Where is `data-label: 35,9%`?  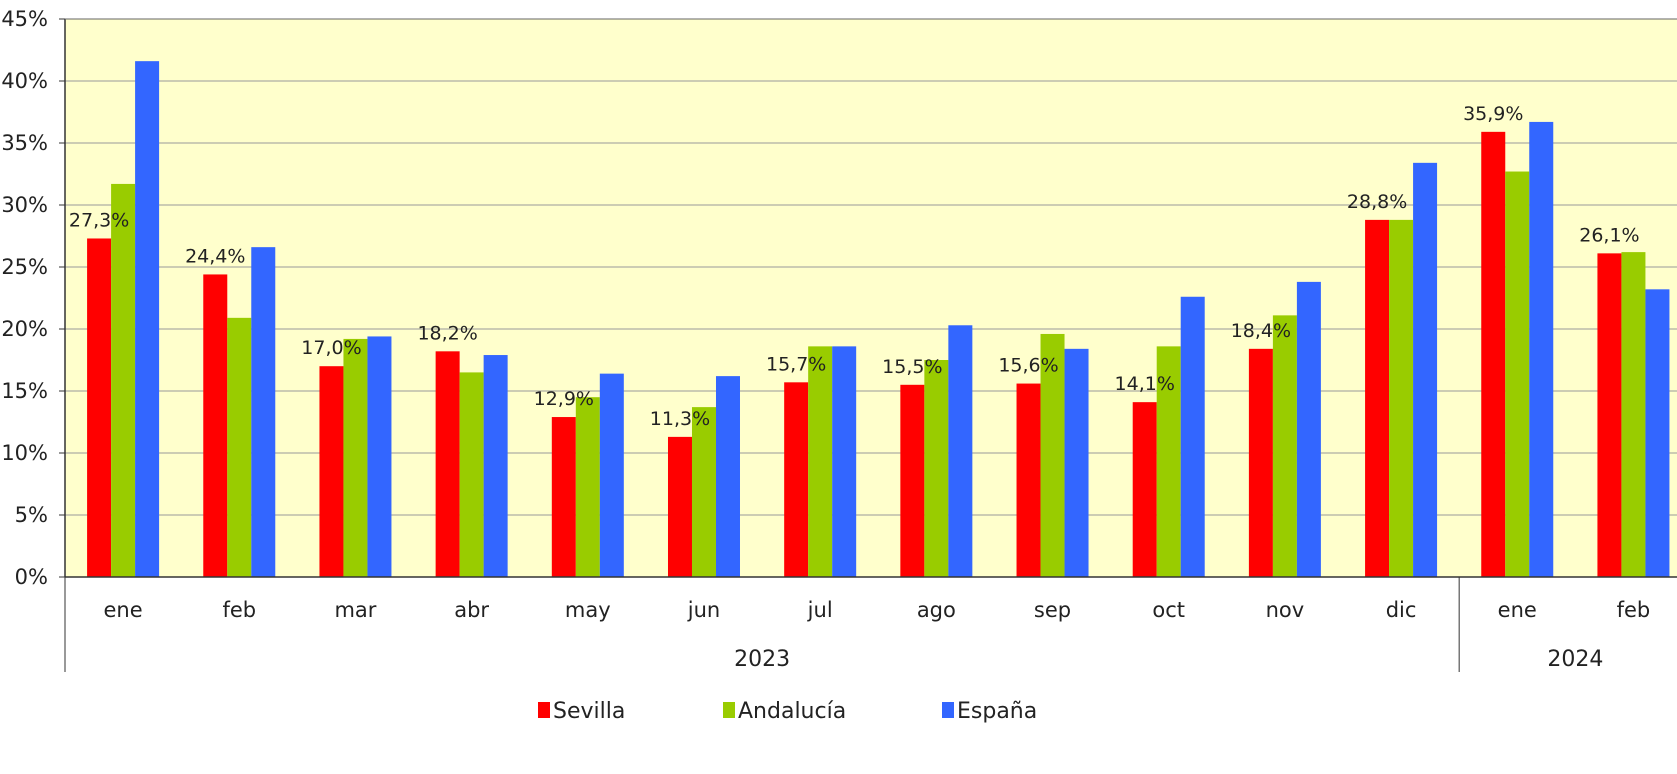 data-label: 35,9% is located at coordinates (1493, 114).